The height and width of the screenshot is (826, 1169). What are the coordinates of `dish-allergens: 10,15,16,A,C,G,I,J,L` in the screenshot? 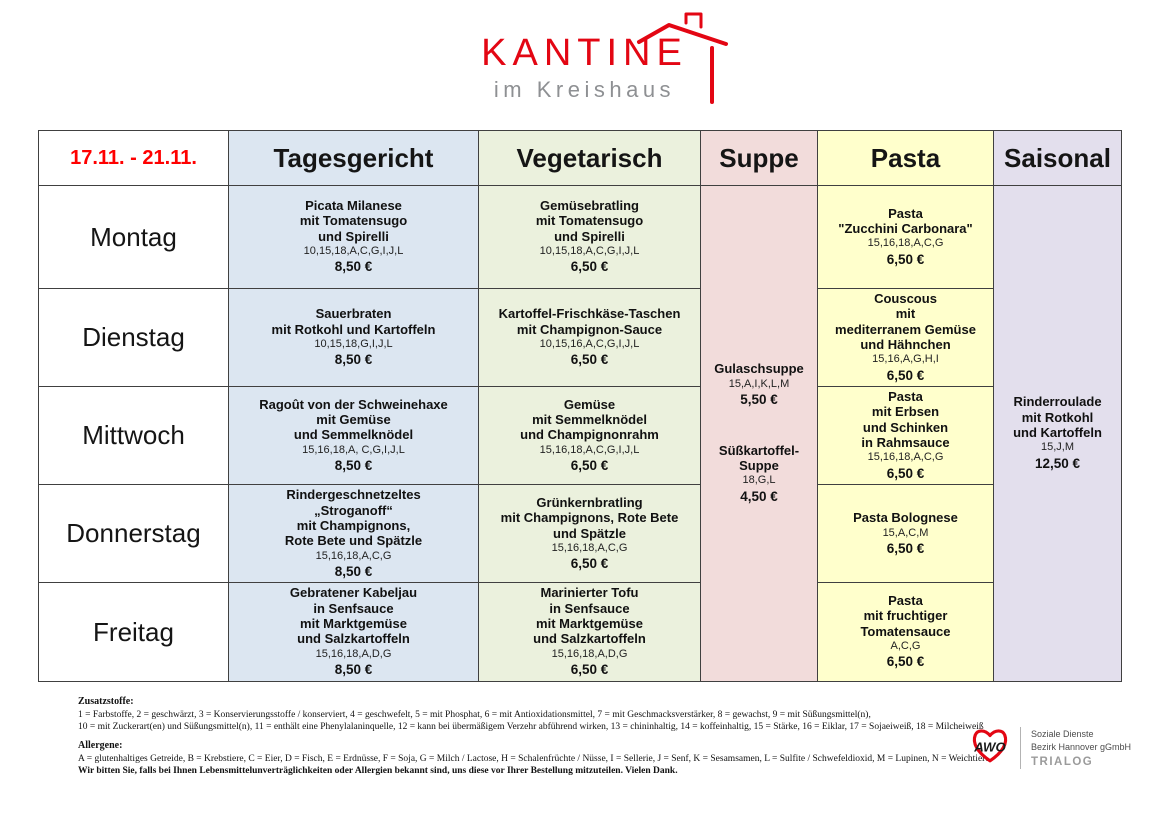 It's located at (589, 343).